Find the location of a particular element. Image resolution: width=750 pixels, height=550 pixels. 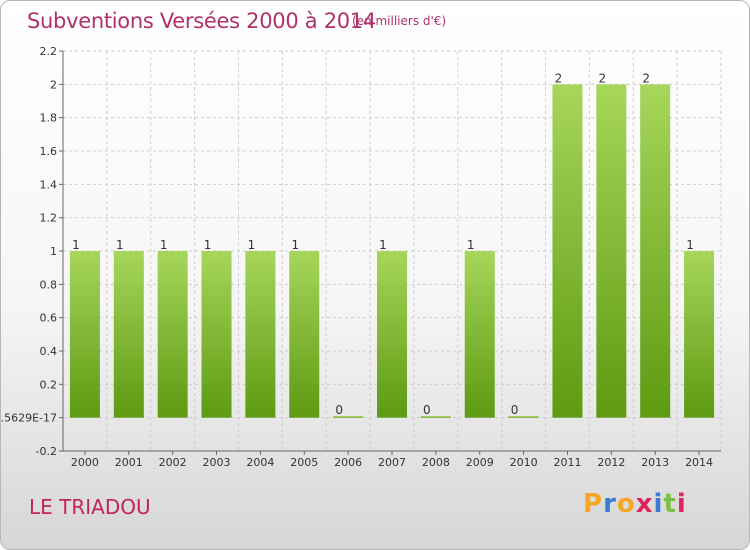

chart-title: Subventions Versées 2000 à 2014 is located at coordinates (201, 21).